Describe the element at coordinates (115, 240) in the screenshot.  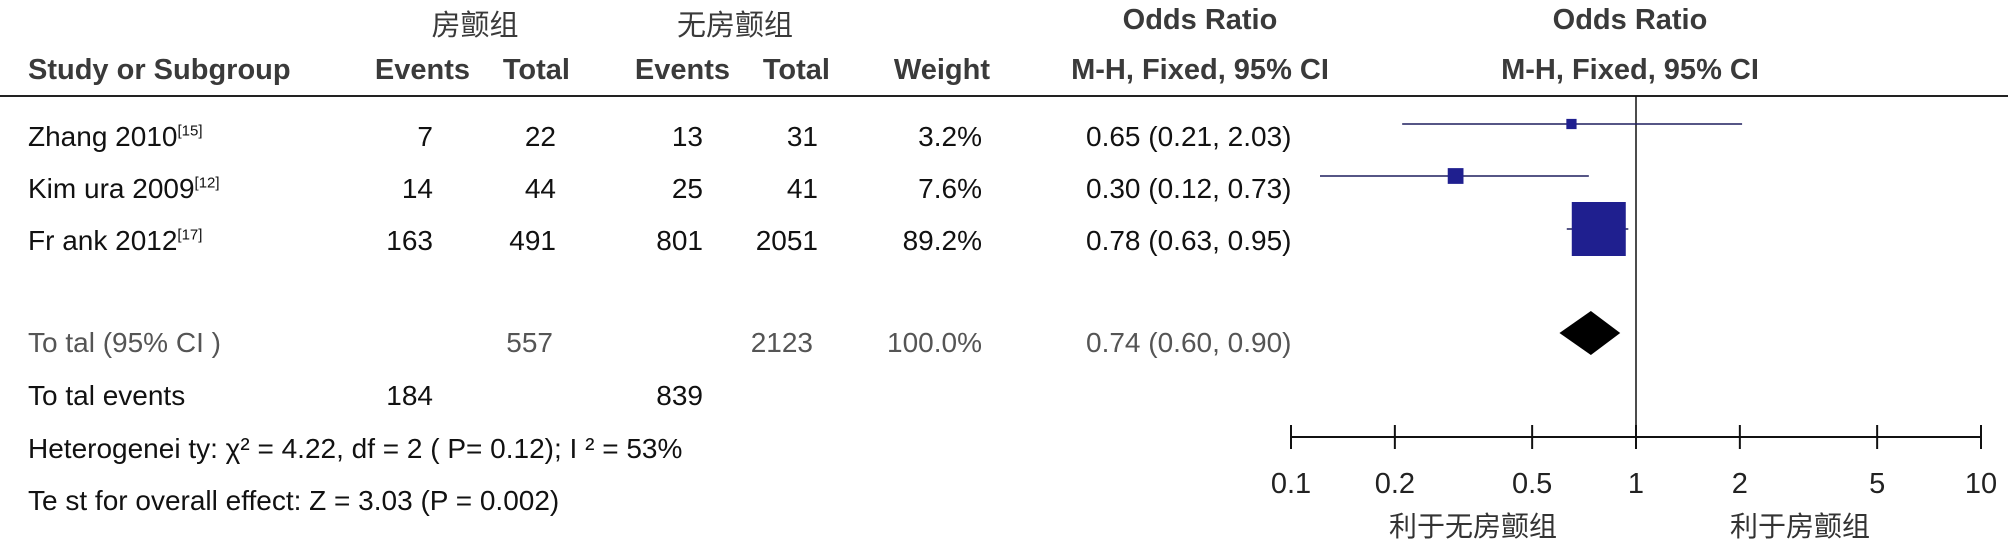
I see `study-name: Fr ank 2012[17]` at that location.